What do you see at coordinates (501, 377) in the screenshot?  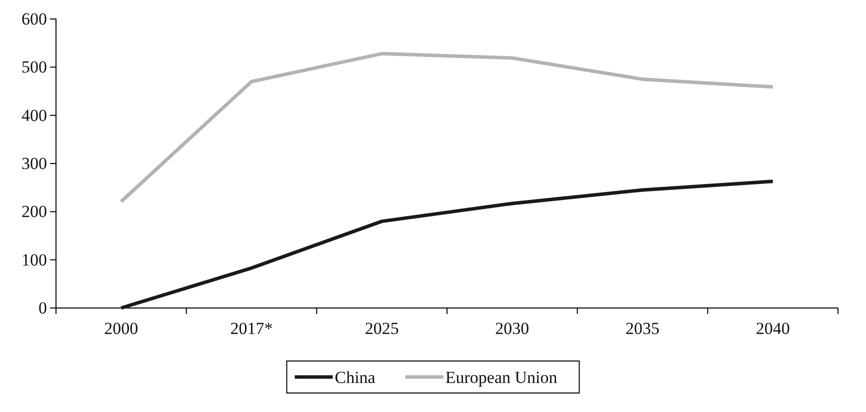 I see `legend-label: European Union` at bounding box center [501, 377].